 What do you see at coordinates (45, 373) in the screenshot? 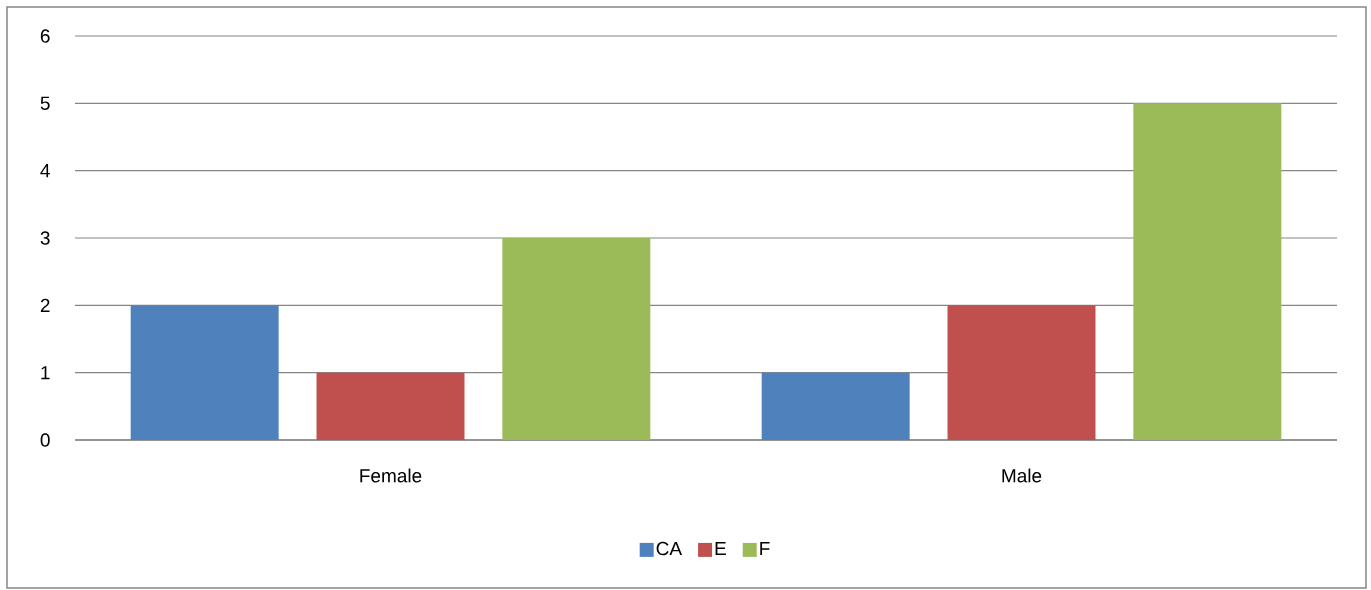
I see `y-tick-label: 1` at bounding box center [45, 373].